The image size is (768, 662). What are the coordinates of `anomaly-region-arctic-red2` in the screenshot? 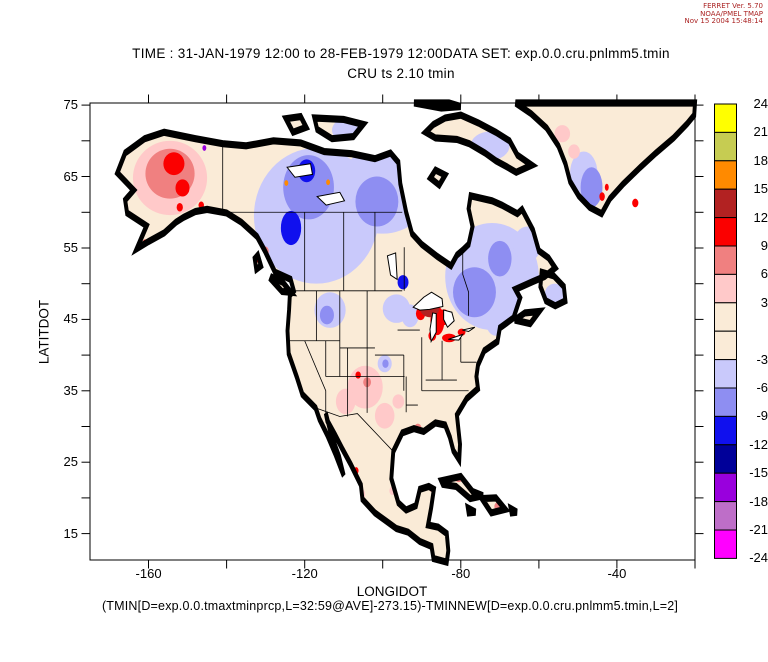 It's located at (379, 148).